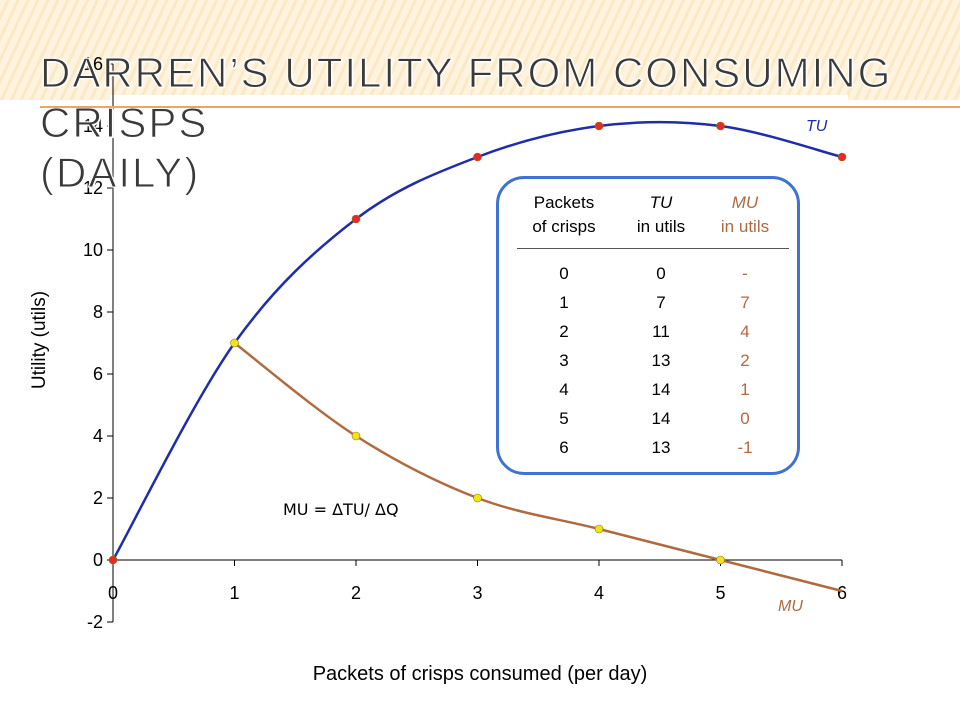  What do you see at coordinates (113, 593) in the screenshot?
I see `x-tick-label: 0` at bounding box center [113, 593].